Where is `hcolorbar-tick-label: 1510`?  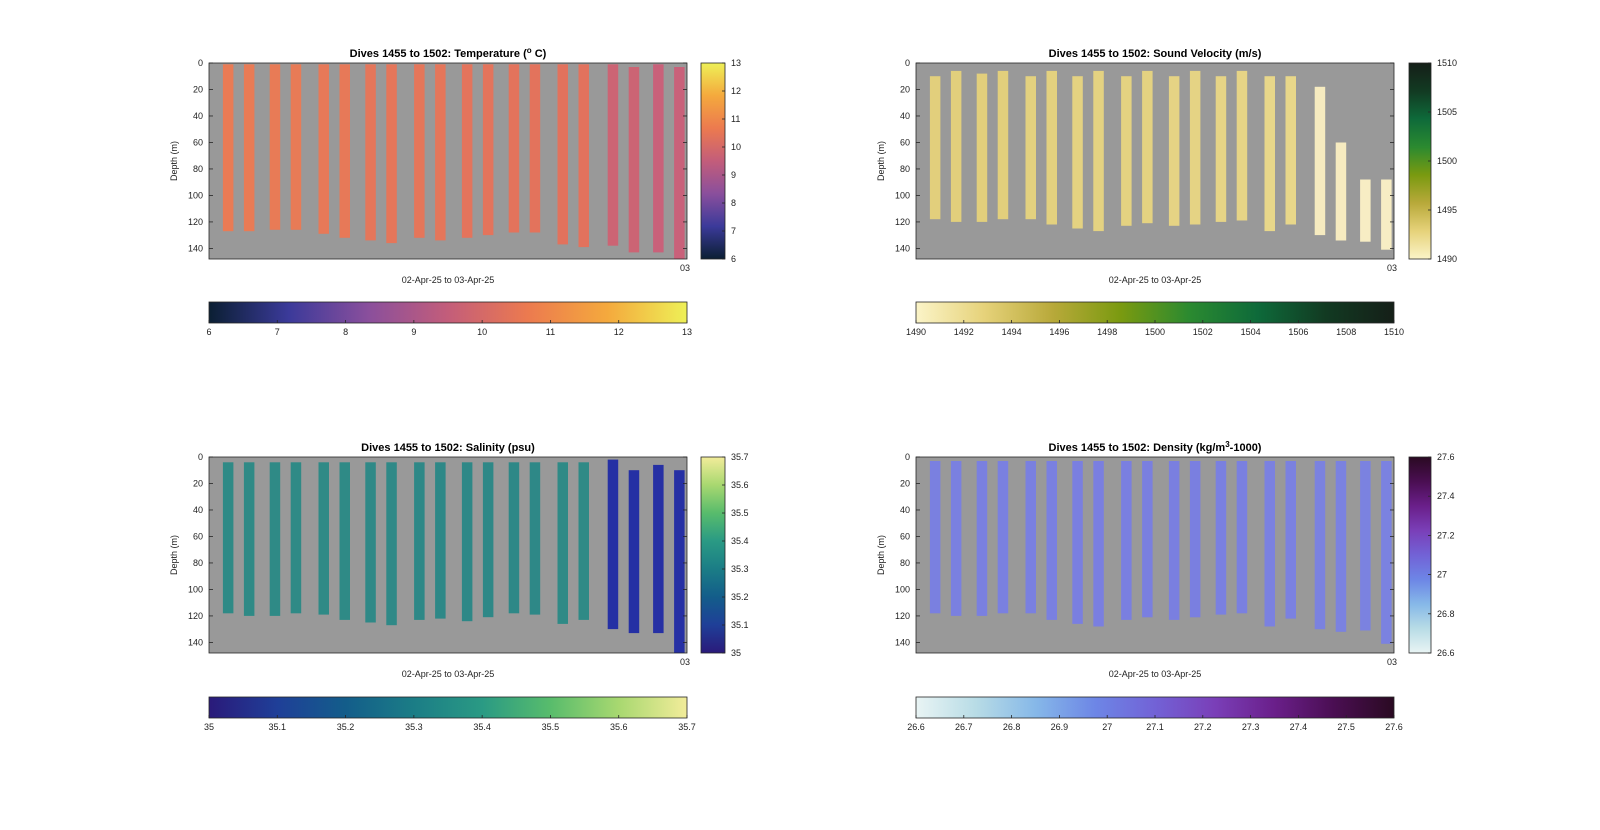
hcolorbar-tick-label: 1510 is located at coordinates (1394, 332).